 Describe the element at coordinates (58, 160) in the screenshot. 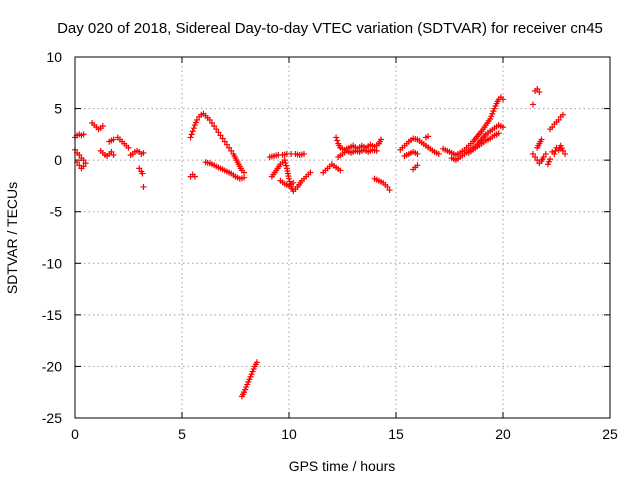

I see `y-tick-label: 0` at that location.